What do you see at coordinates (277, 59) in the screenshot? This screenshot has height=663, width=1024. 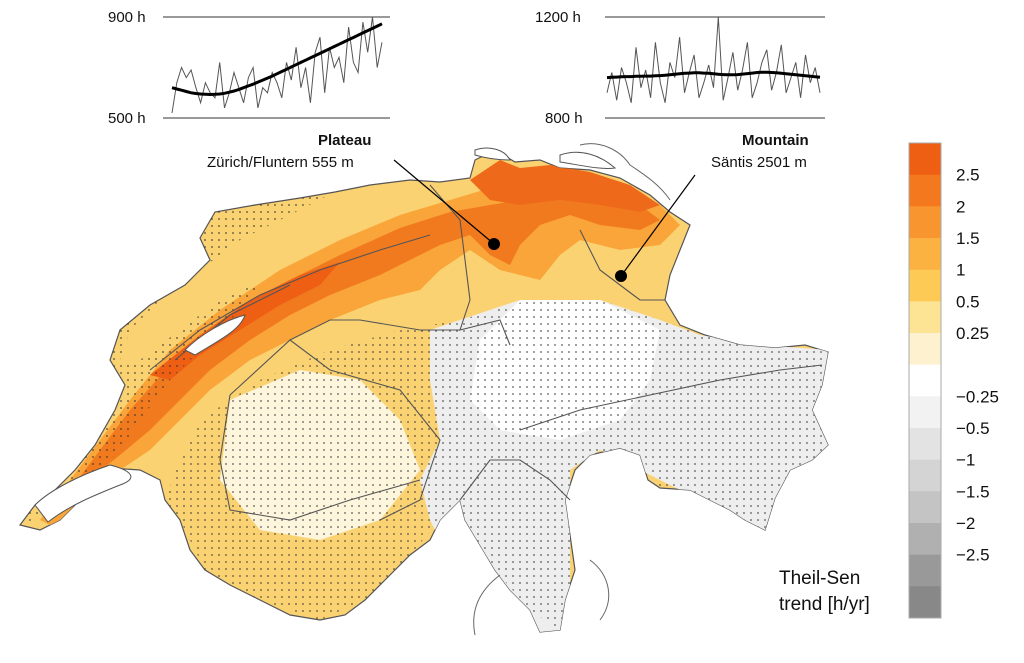 I see `smoothed-trend-line-plateau` at bounding box center [277, 59].